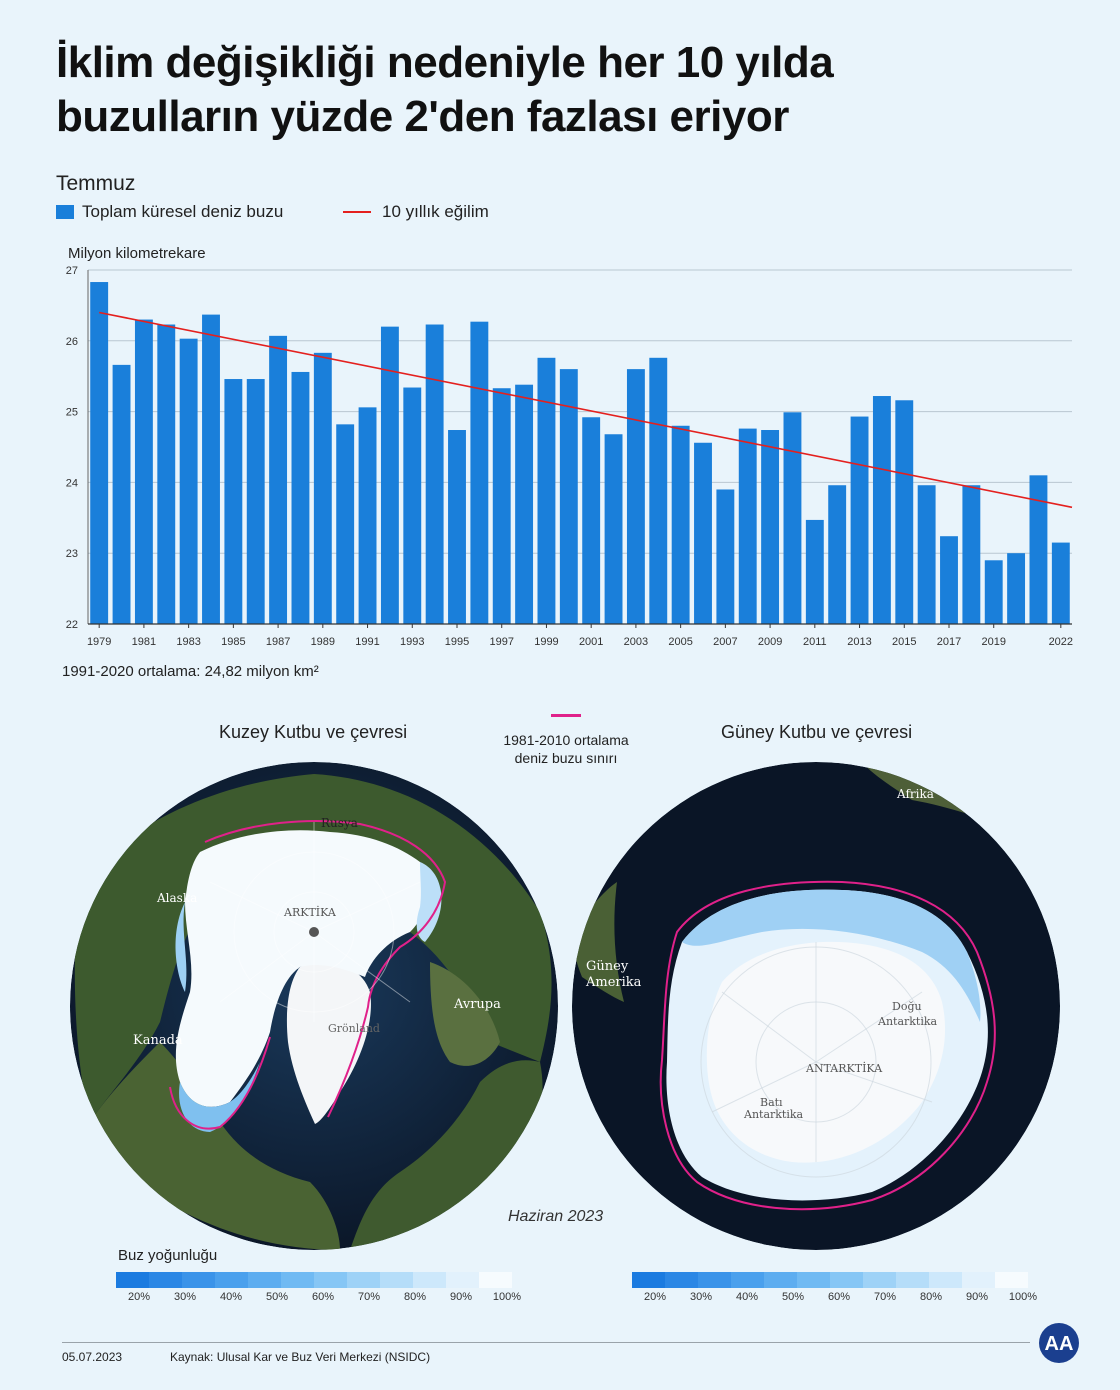 Image resolution: width=1120 pixels, height=1390 pixels. I want to click on title-line-2: buzulların yüzde 2'den fazlası eriyor, so click(422, 116).